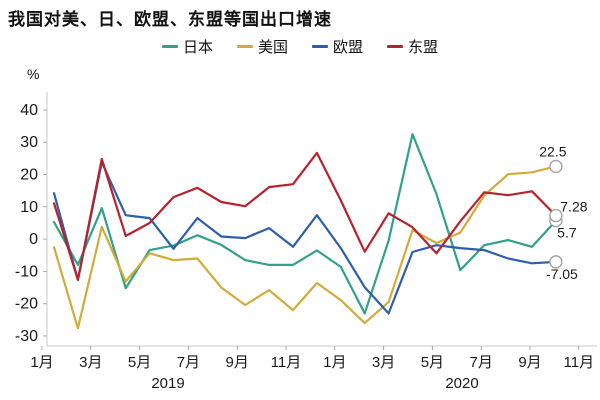 The image size is (600, 400). I want to click on end-marker-东盟, so click(556, 215).